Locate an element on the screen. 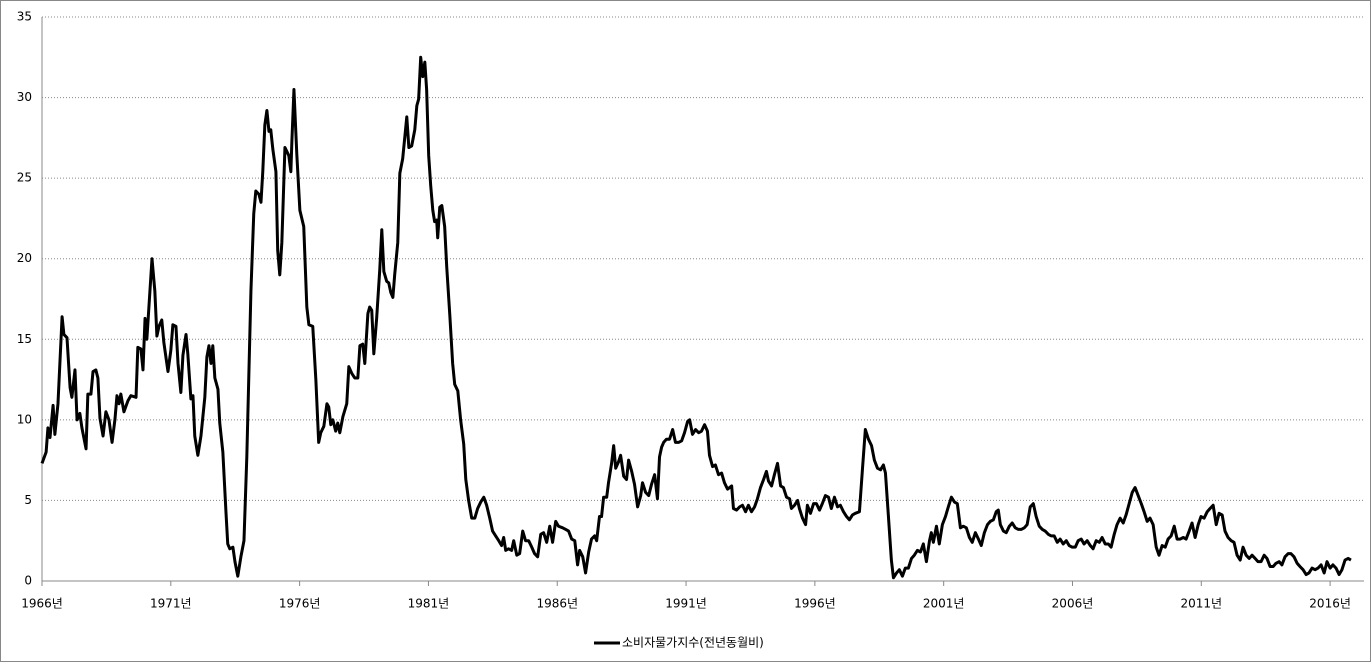  x-tick-label: 1971년 is located at coordinates (171, 604).